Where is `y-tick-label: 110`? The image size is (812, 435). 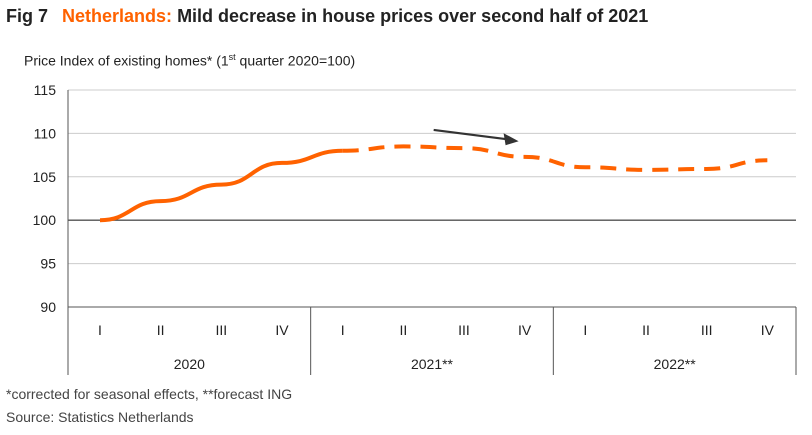
y-tick-label: 110 is located at coordinates (45, 133).